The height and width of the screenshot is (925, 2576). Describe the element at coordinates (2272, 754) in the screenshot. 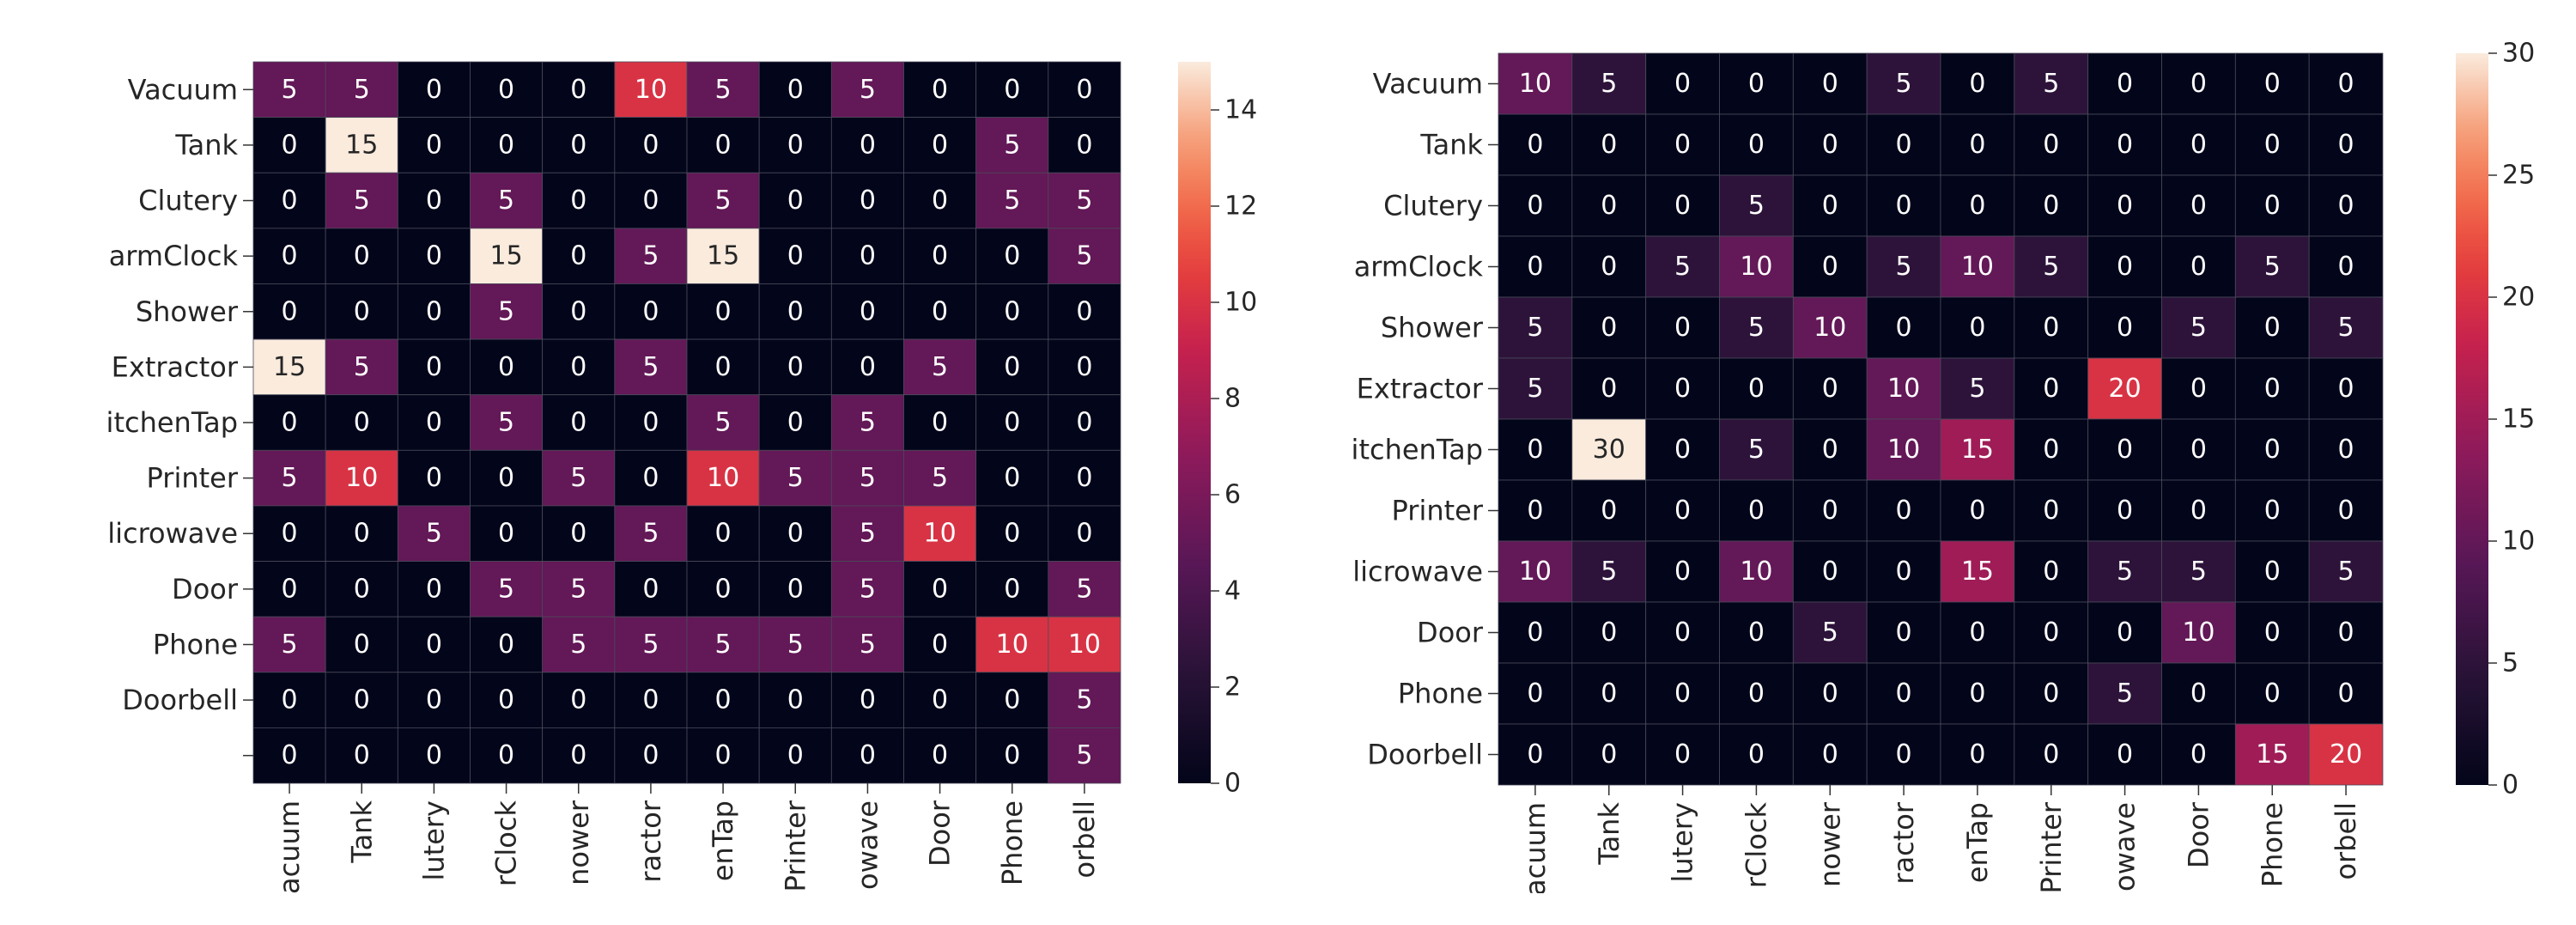

I see `heatmap-cell-r11-c10` at that location.